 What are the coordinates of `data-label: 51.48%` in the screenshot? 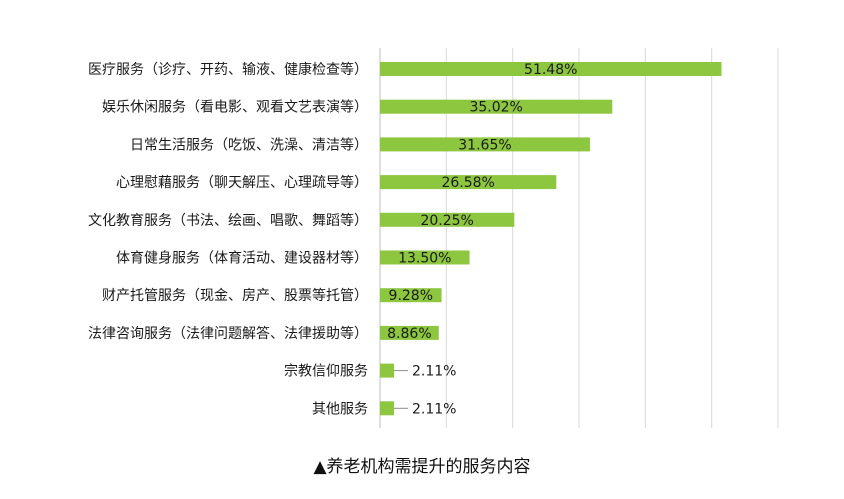 It's located at (550, 70).